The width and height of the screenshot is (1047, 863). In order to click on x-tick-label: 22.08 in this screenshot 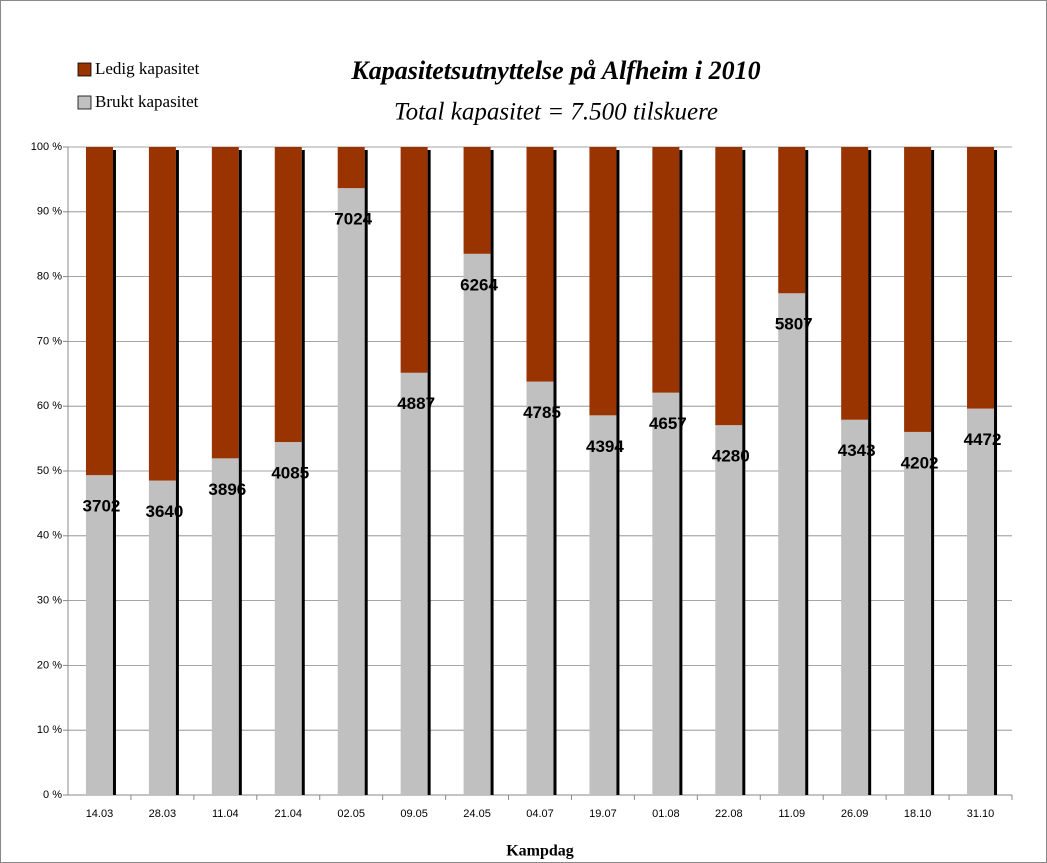, I will do `click(729, 814)`.